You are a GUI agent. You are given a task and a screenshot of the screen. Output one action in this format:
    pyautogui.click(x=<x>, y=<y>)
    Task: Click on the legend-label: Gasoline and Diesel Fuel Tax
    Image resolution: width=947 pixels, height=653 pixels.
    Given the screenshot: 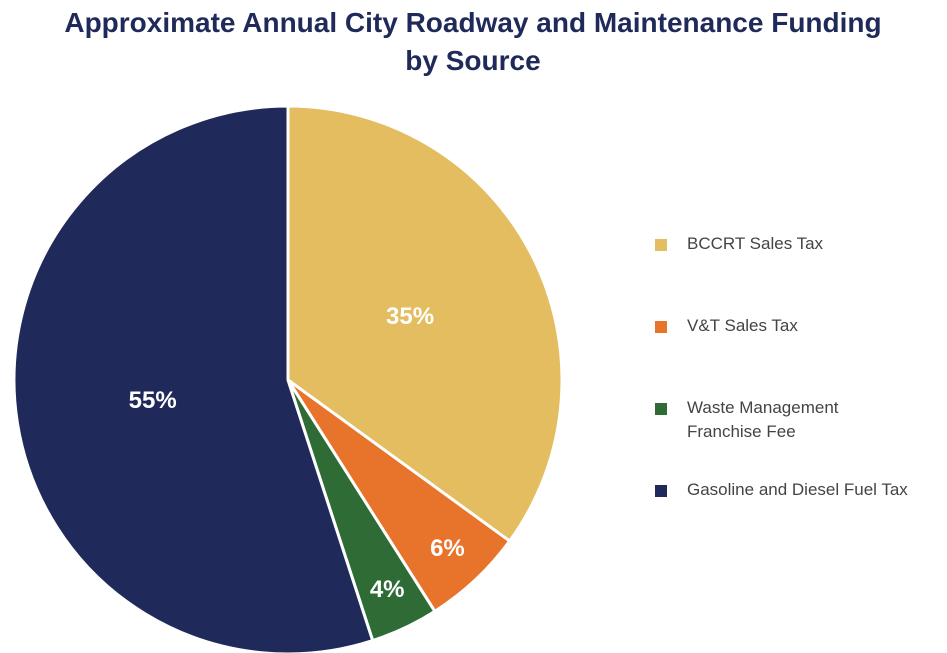 What is the action you would take?
    pyautogui.click(x=797, y=489)
    